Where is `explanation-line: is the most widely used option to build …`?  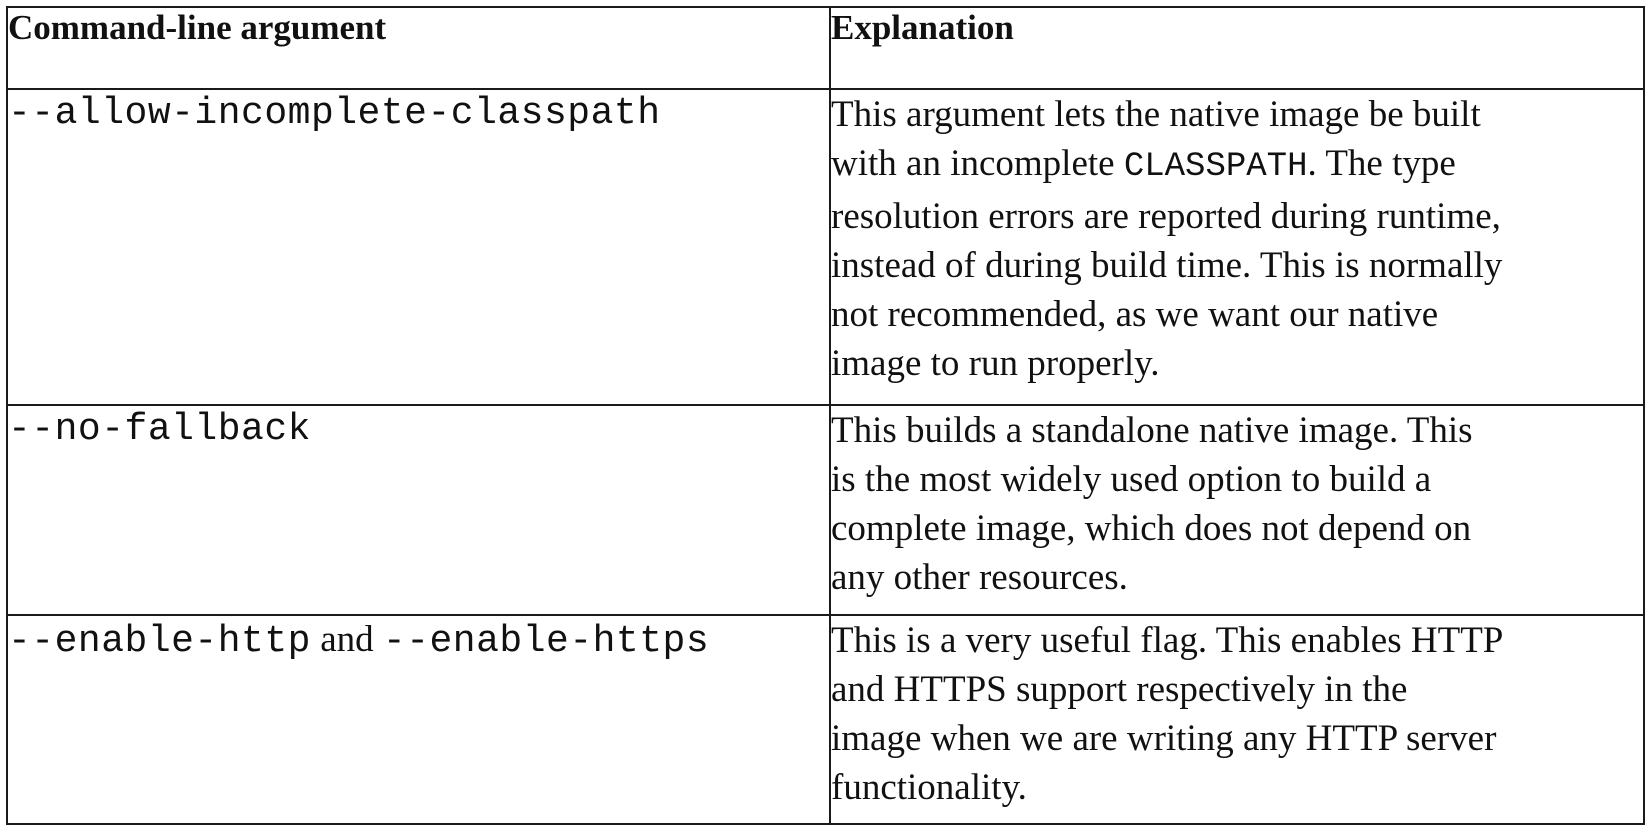
explanation-line: is the most widely used option to build … is located at coordinates (1131, 479).